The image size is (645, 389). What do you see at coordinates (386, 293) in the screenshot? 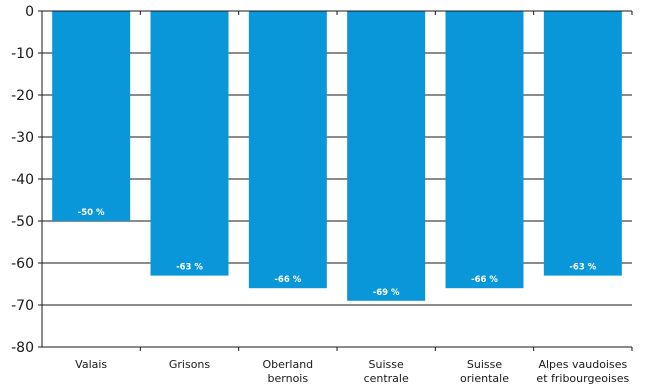
I see `data-label: -69 %` at bounding box center [386, 293].